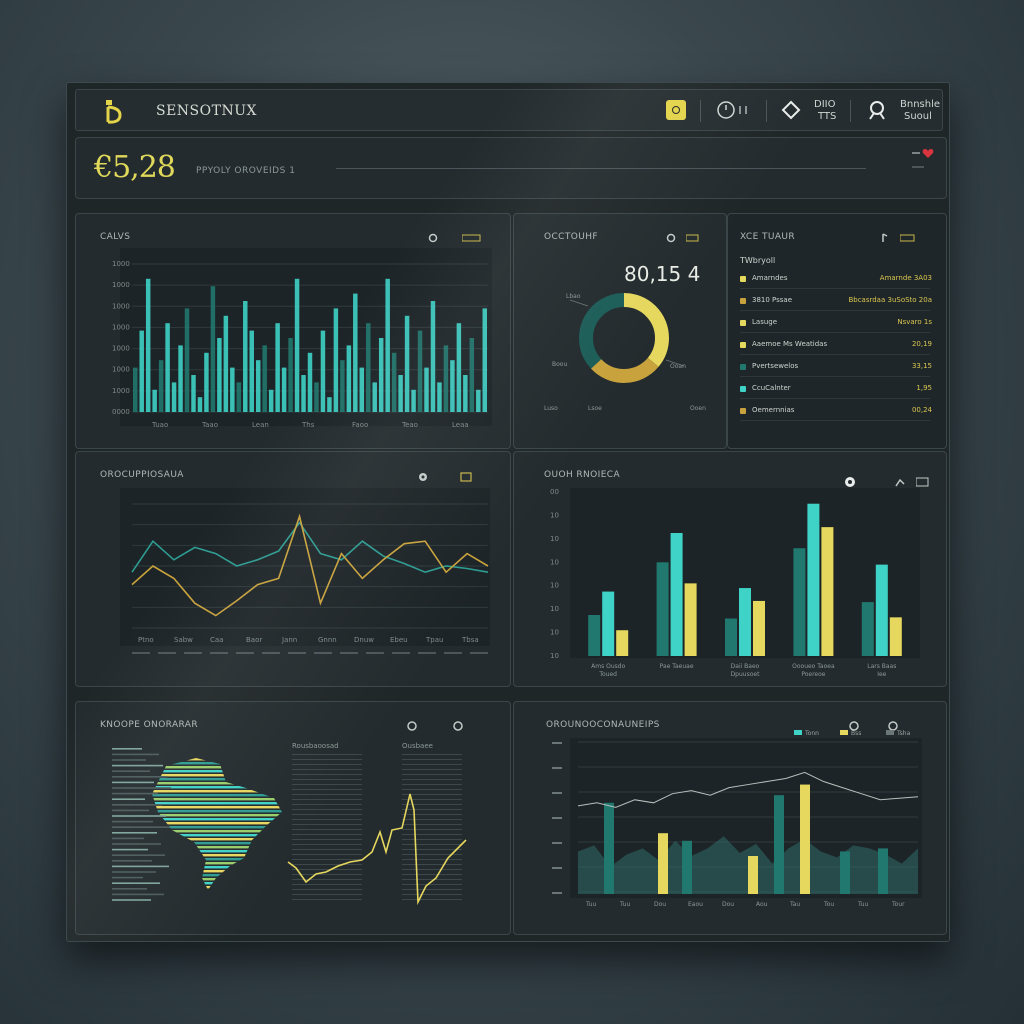 This screenshot has height=1024, width=1024. Describe the element at coordinates (918, 167) in the screenshot. I see `mini-divider` at that location.